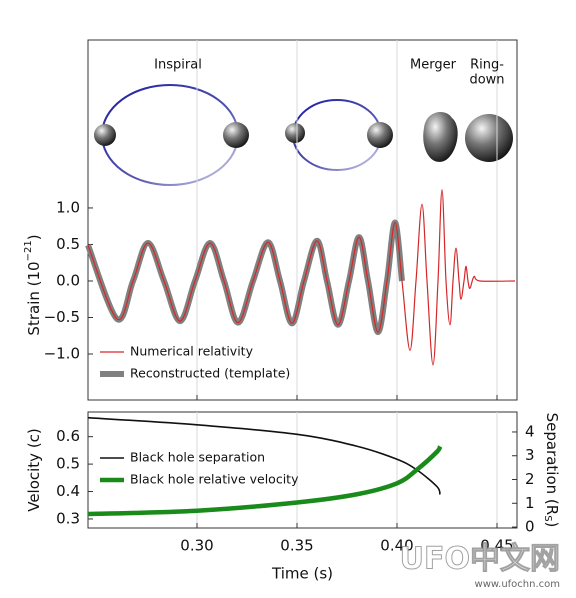  I want to click on x-tick-label: 0.45, so click(496, 546).